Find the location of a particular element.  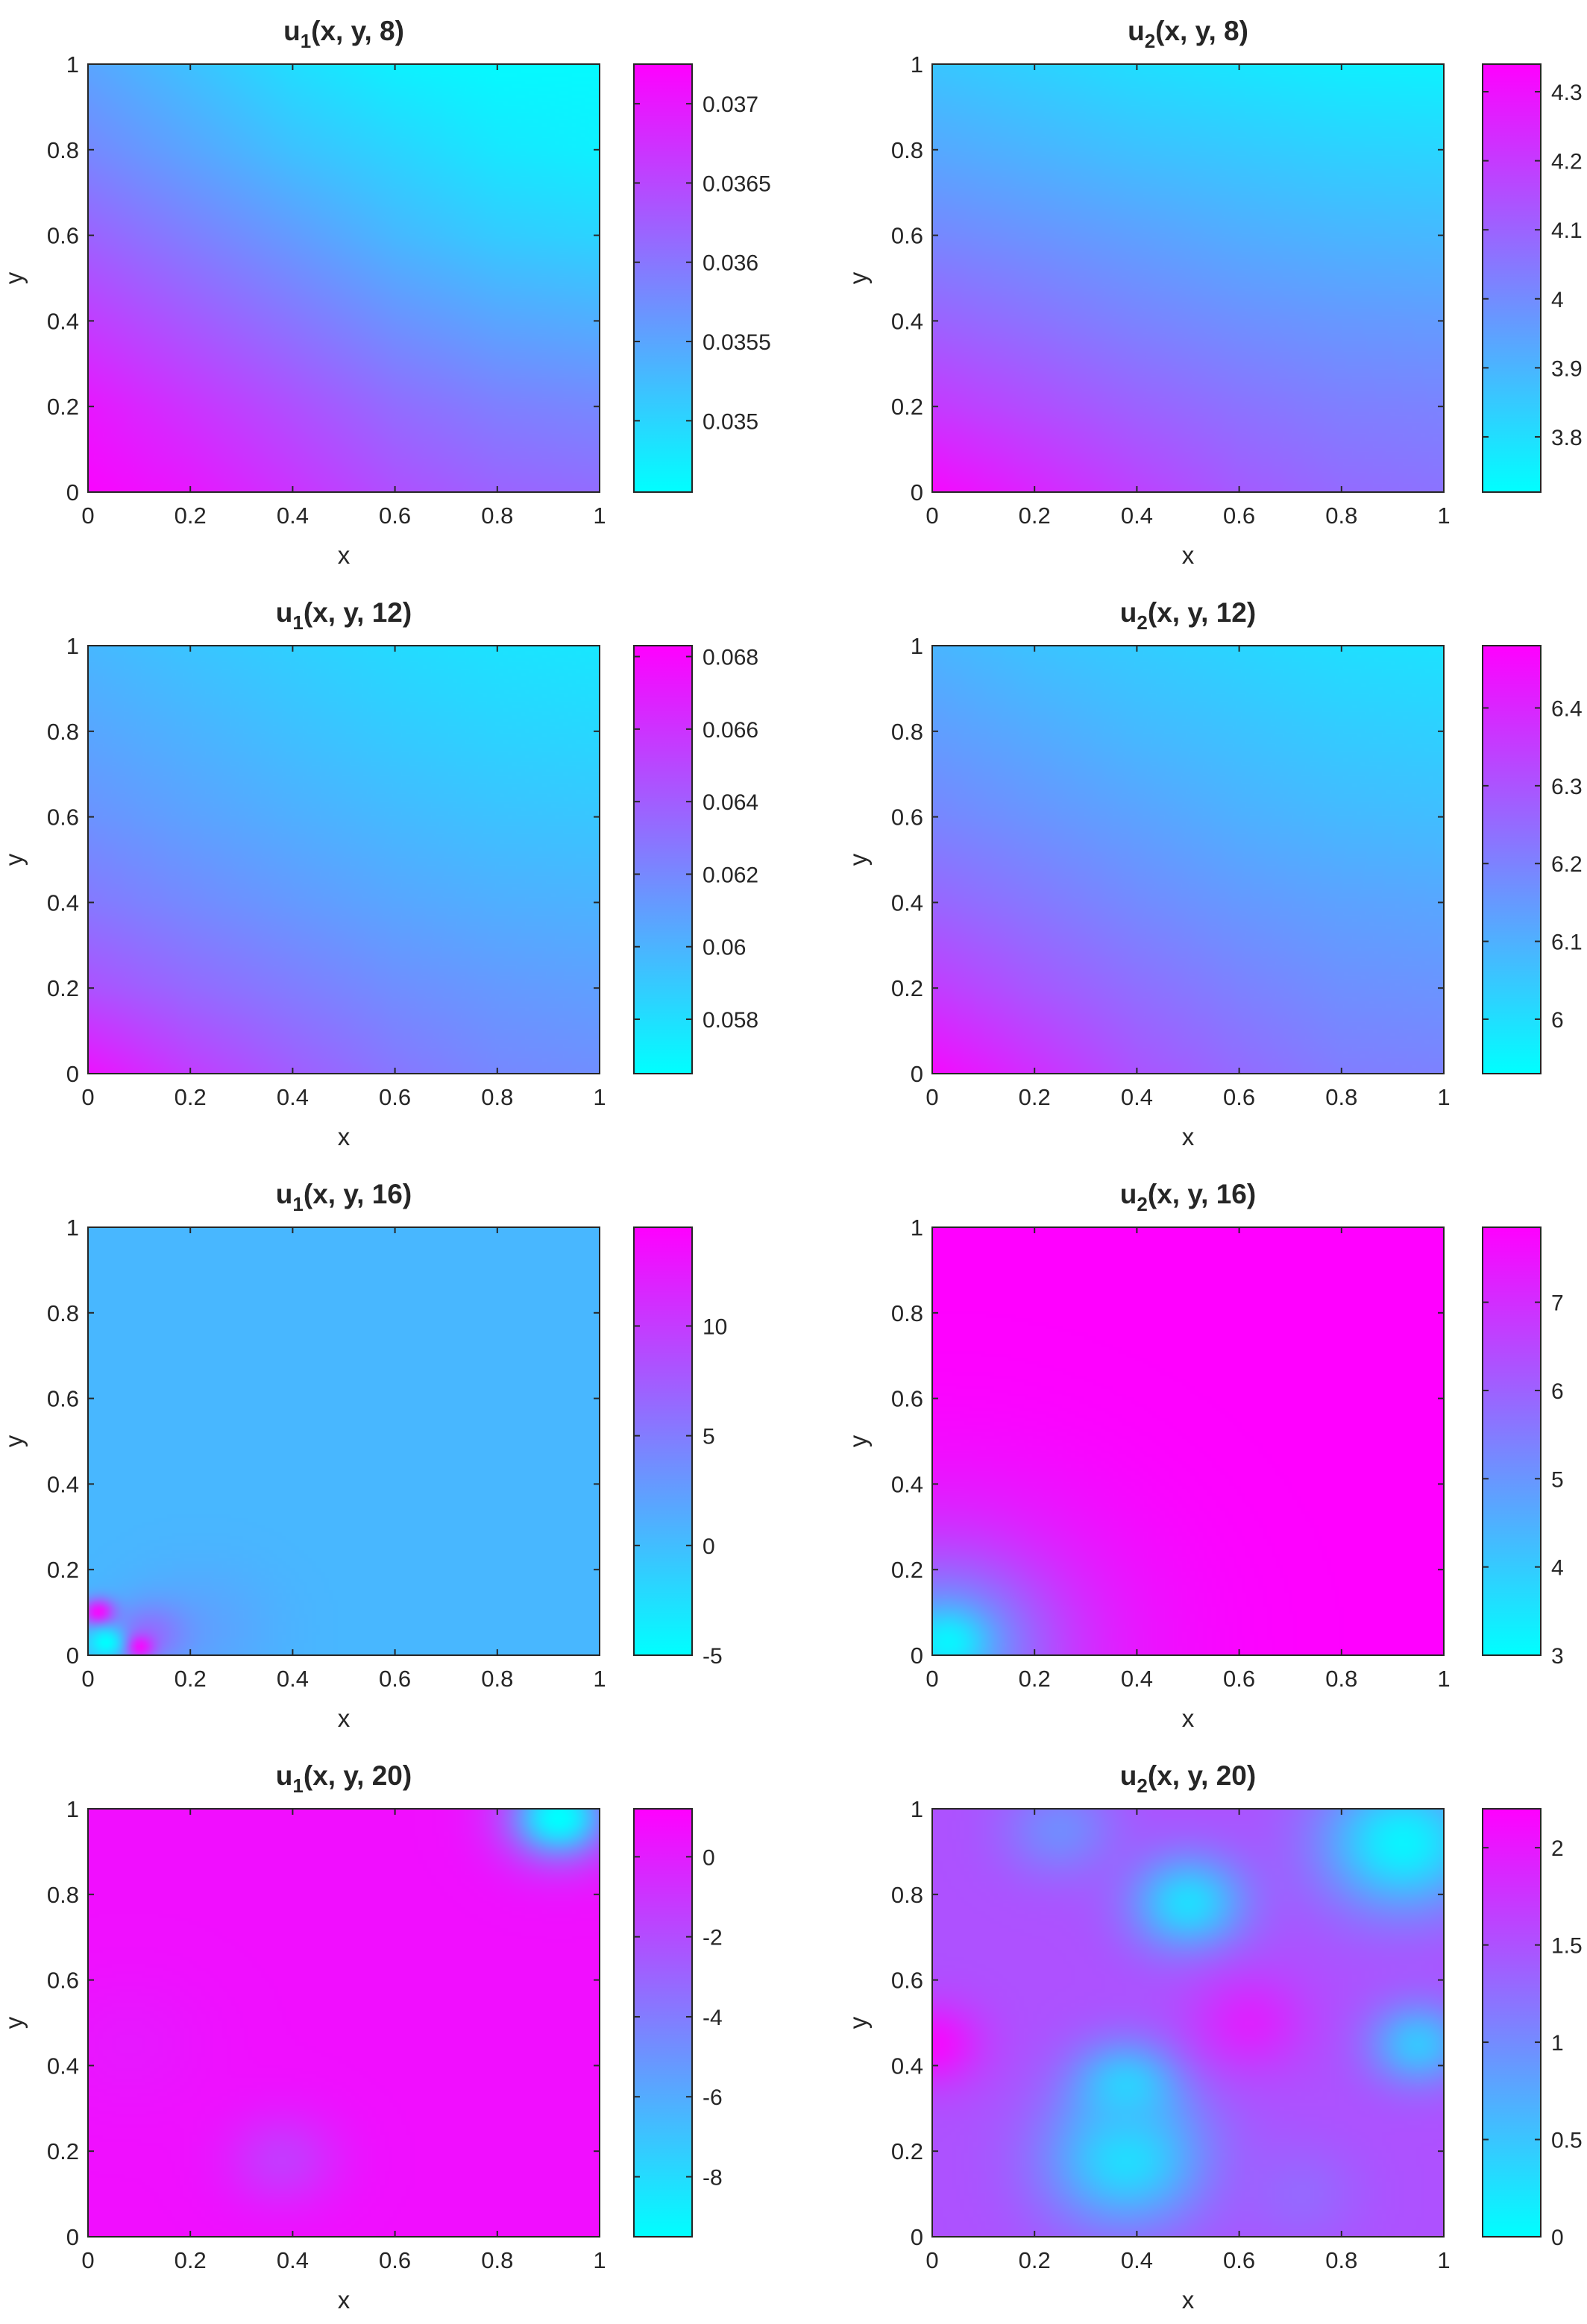

colorbar-tick-label: 1 is located at coordinates (1558, 2044).